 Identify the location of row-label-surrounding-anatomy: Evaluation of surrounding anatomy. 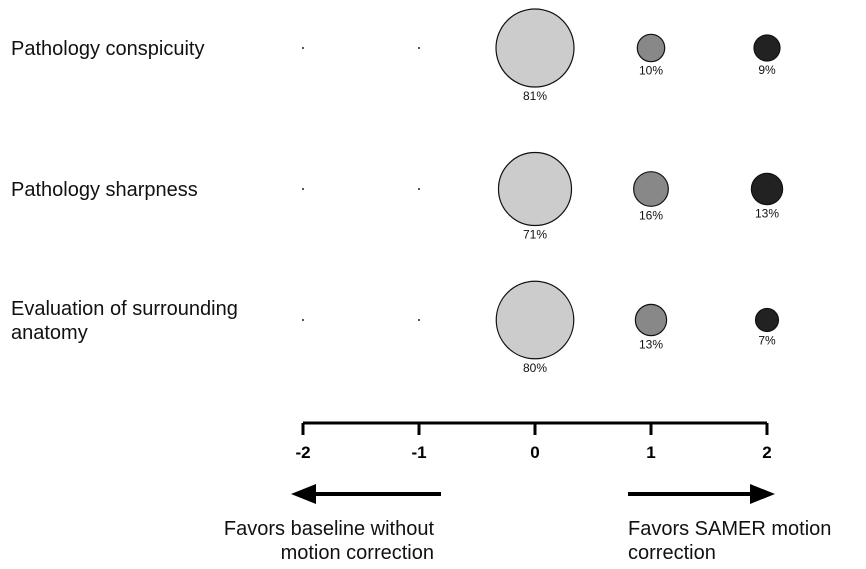
(124, 321).